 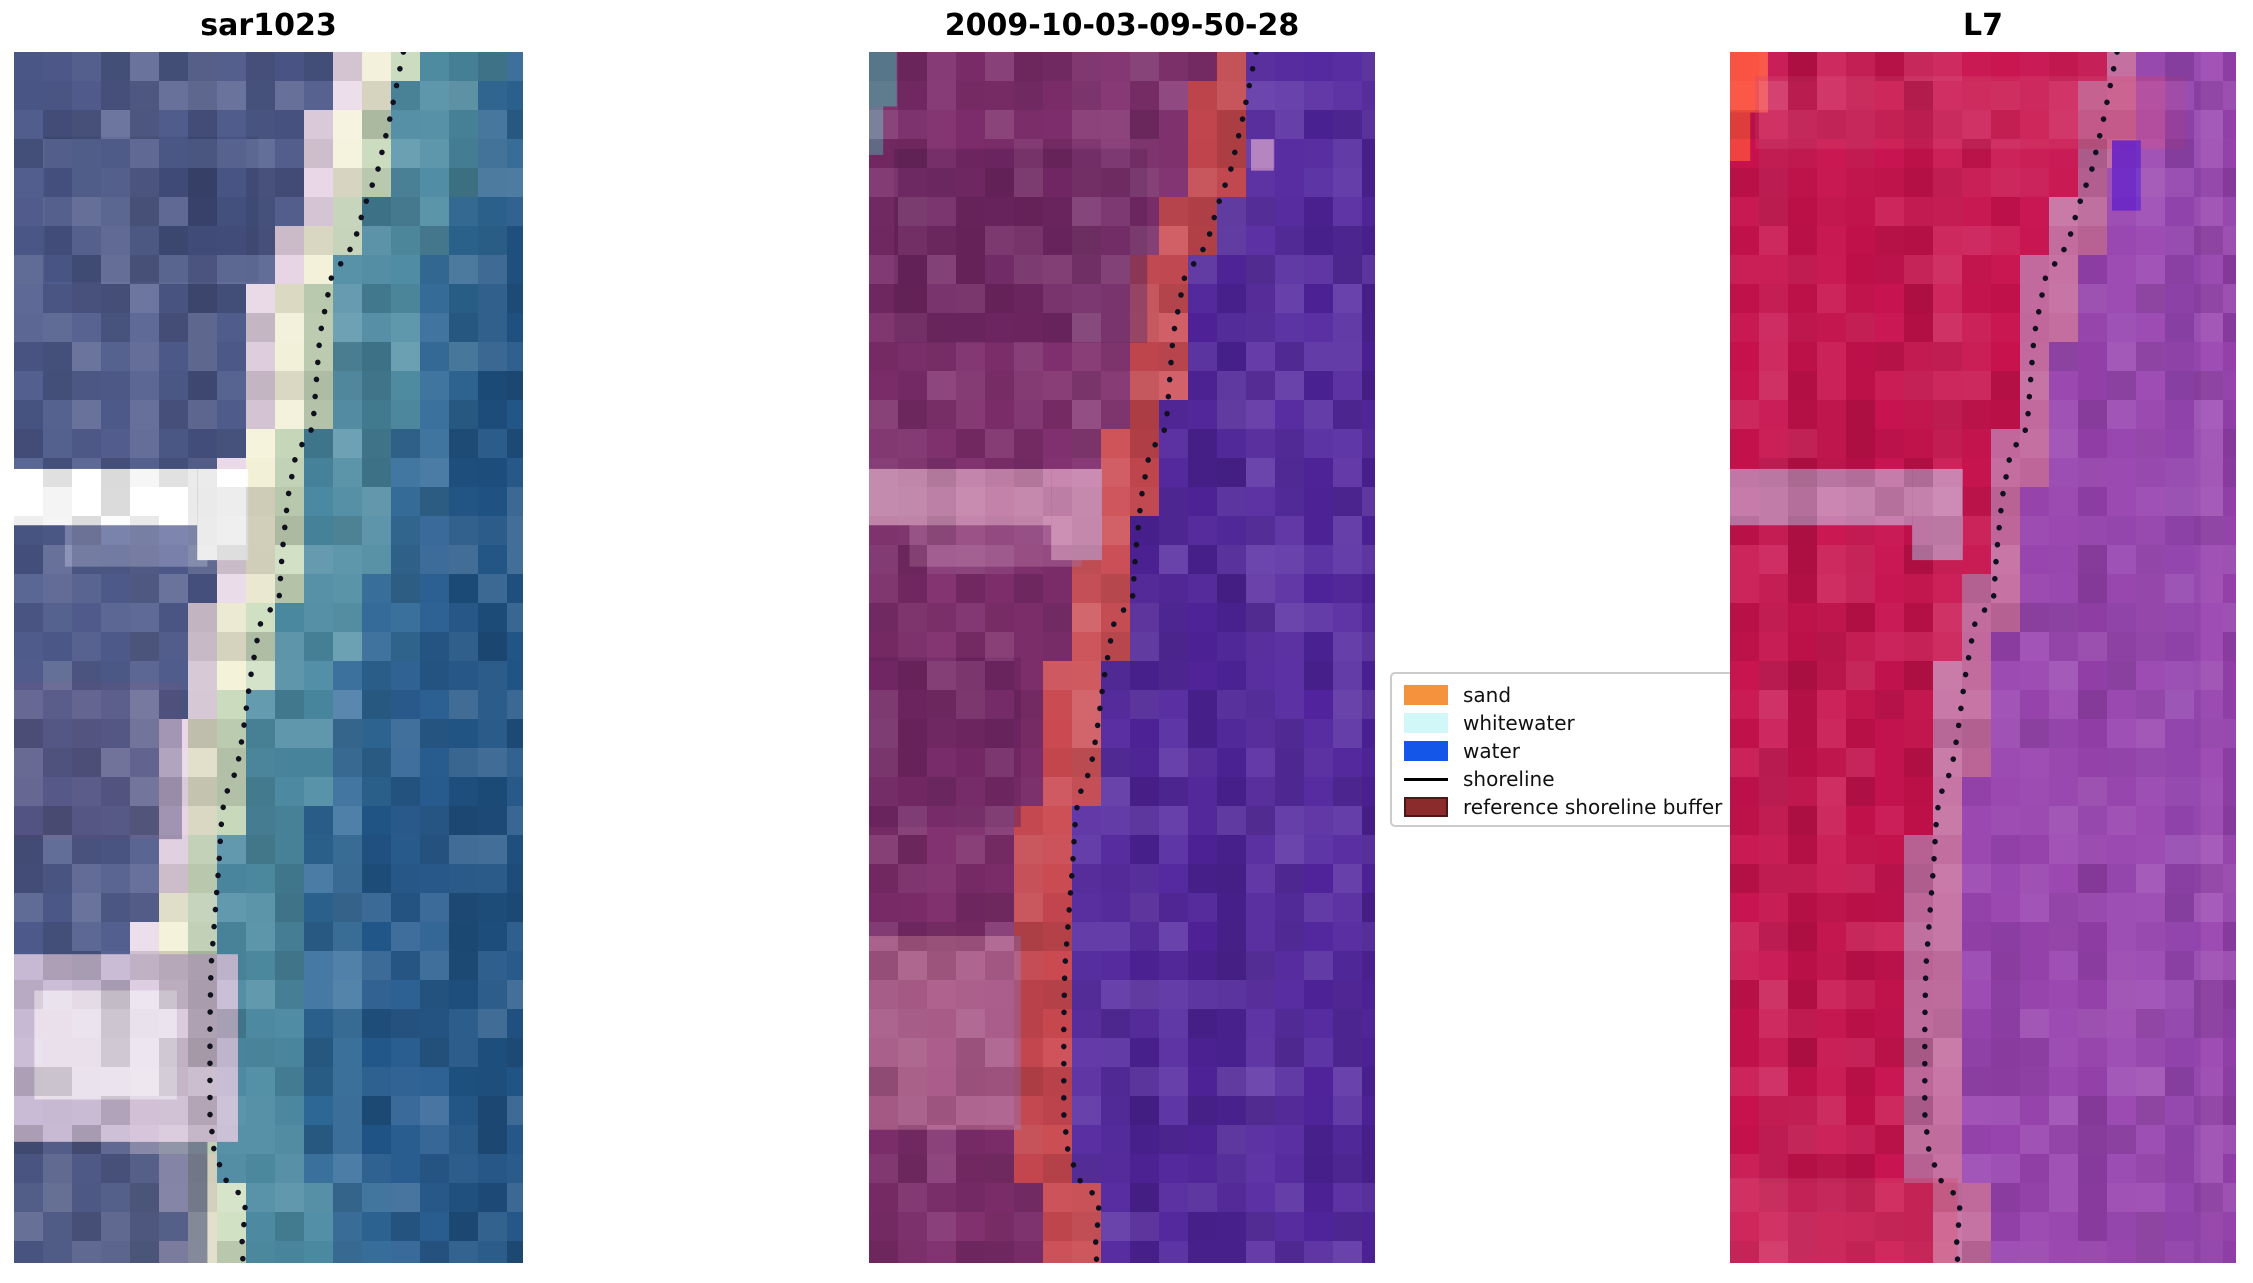 I want to click on legend-row-sand: sand, so click(x=1574, y=695).